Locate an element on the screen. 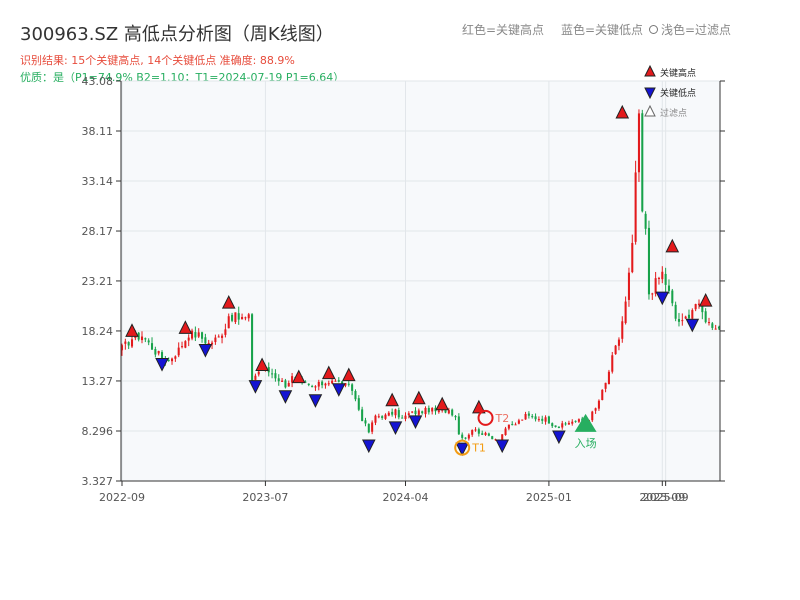 Image resolution: width=800 pixels, height=600 pixels. y-tick-label: 3.327 is located at coordinates (98, 481).